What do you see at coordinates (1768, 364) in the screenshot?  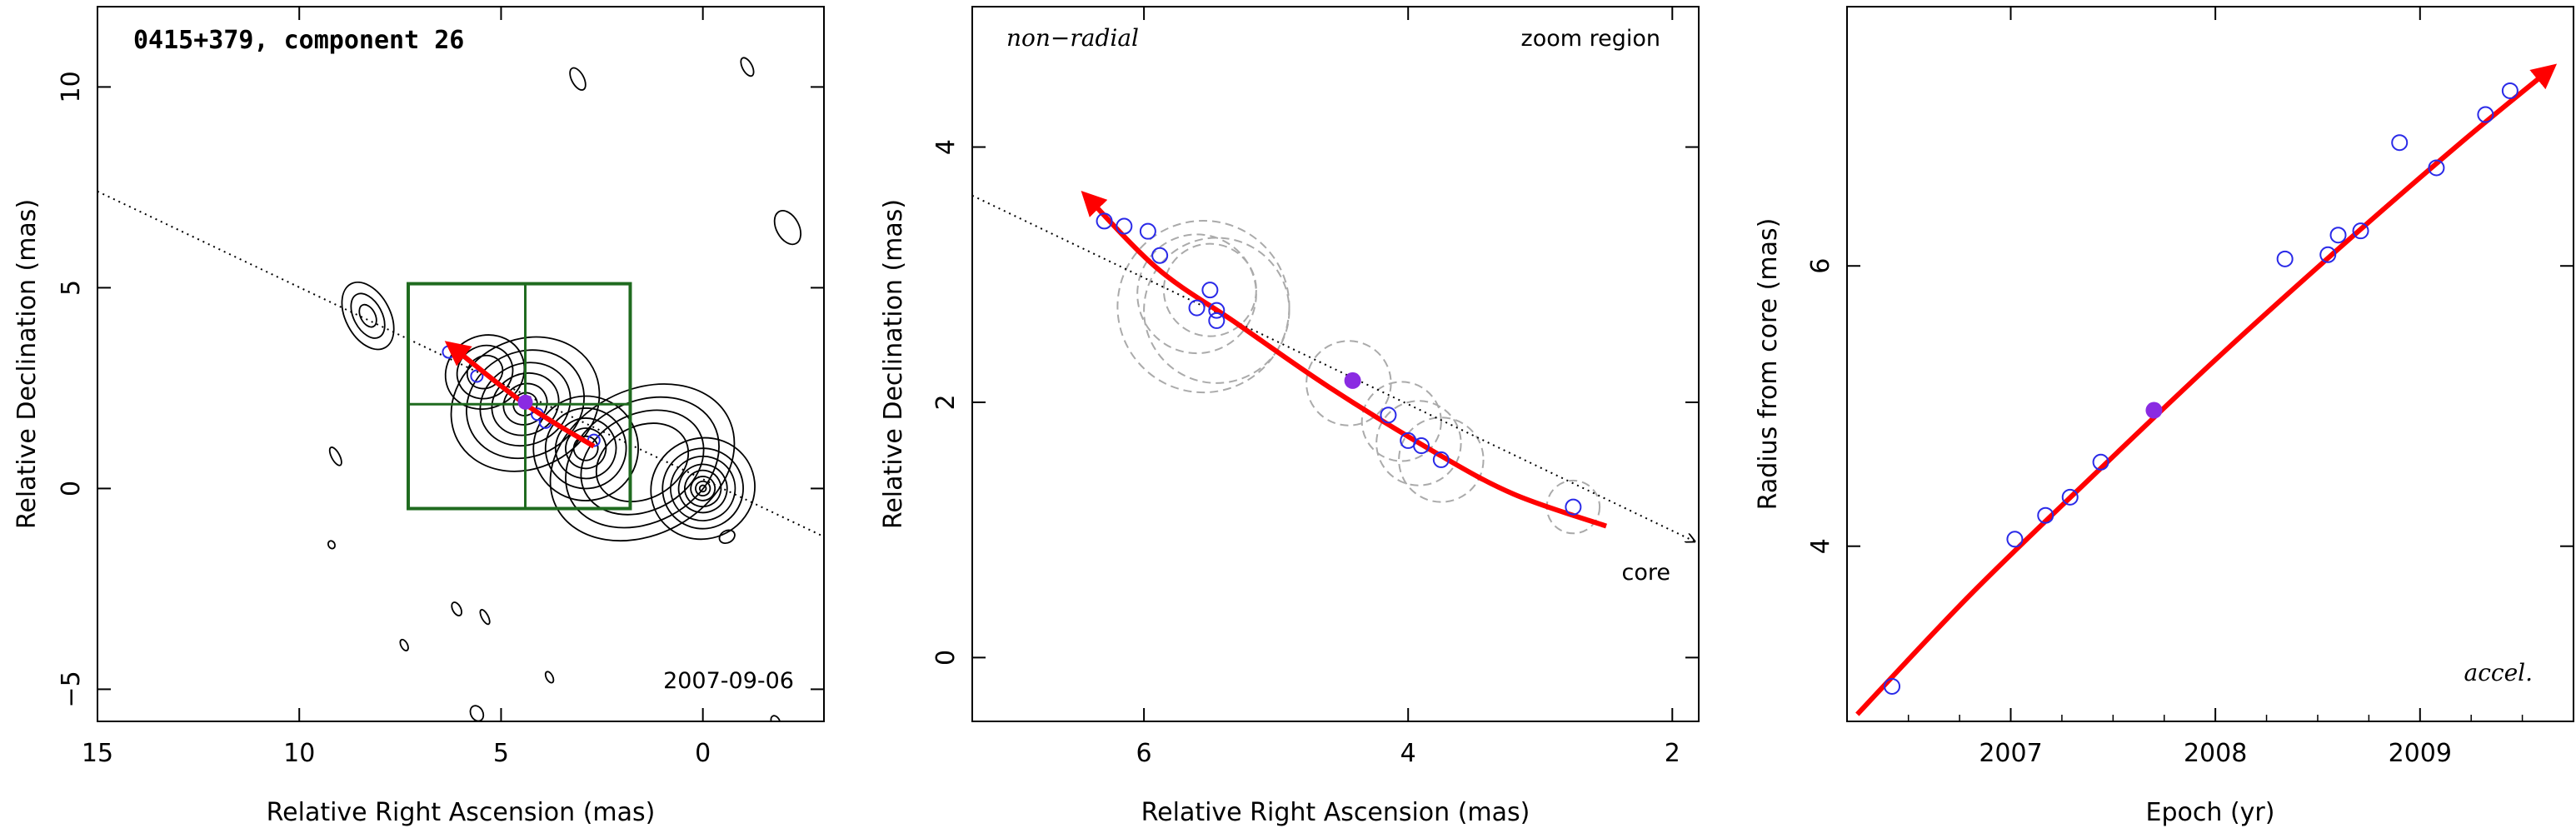 I see `panel-3-ylabel: Radius from core (mas)` at bounding box center [1768, 364].